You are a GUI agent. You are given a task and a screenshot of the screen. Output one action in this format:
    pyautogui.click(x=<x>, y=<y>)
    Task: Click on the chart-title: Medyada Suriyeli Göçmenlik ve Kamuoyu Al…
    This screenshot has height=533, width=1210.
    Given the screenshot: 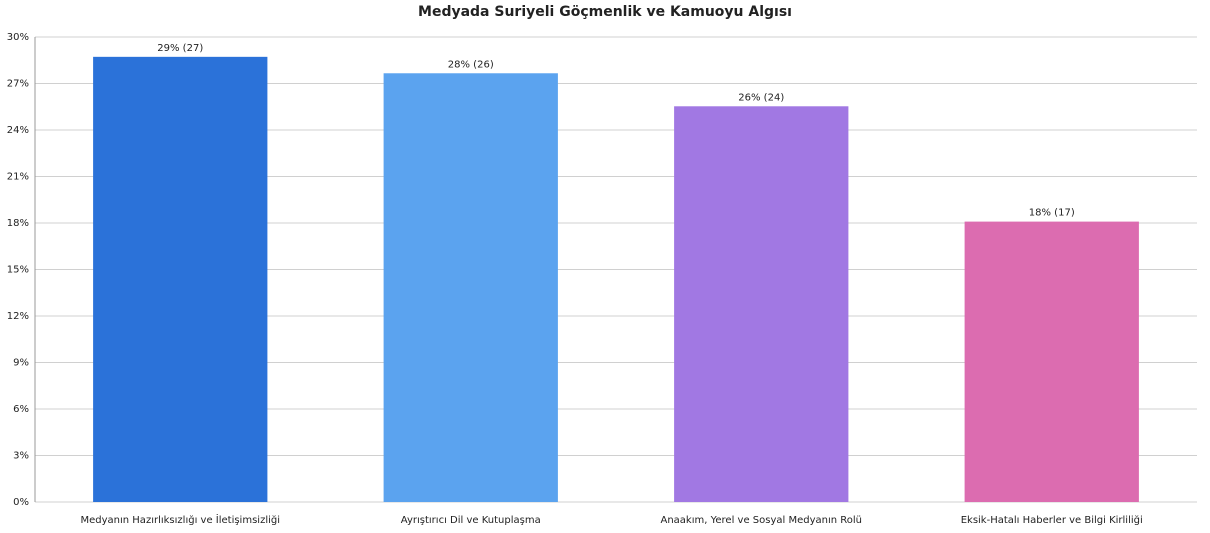 What is the action you would take?
    pyautogui.click(x=605, y=12)
    